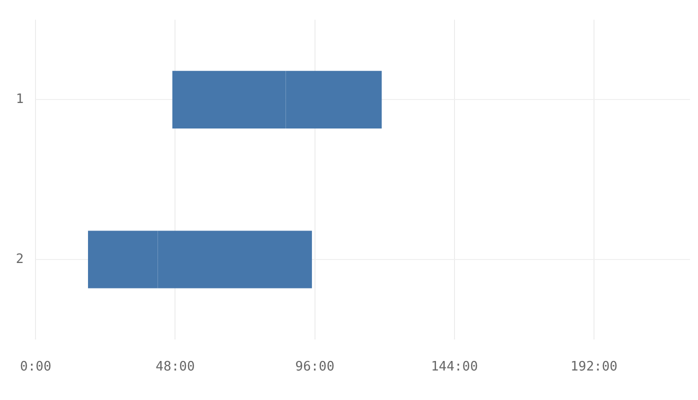 The height and width of the screenshot is (400, 698). Describe the element at coordinates (175, 367) in the screenshot. I see `x-tick-label: 48:00` at that location.